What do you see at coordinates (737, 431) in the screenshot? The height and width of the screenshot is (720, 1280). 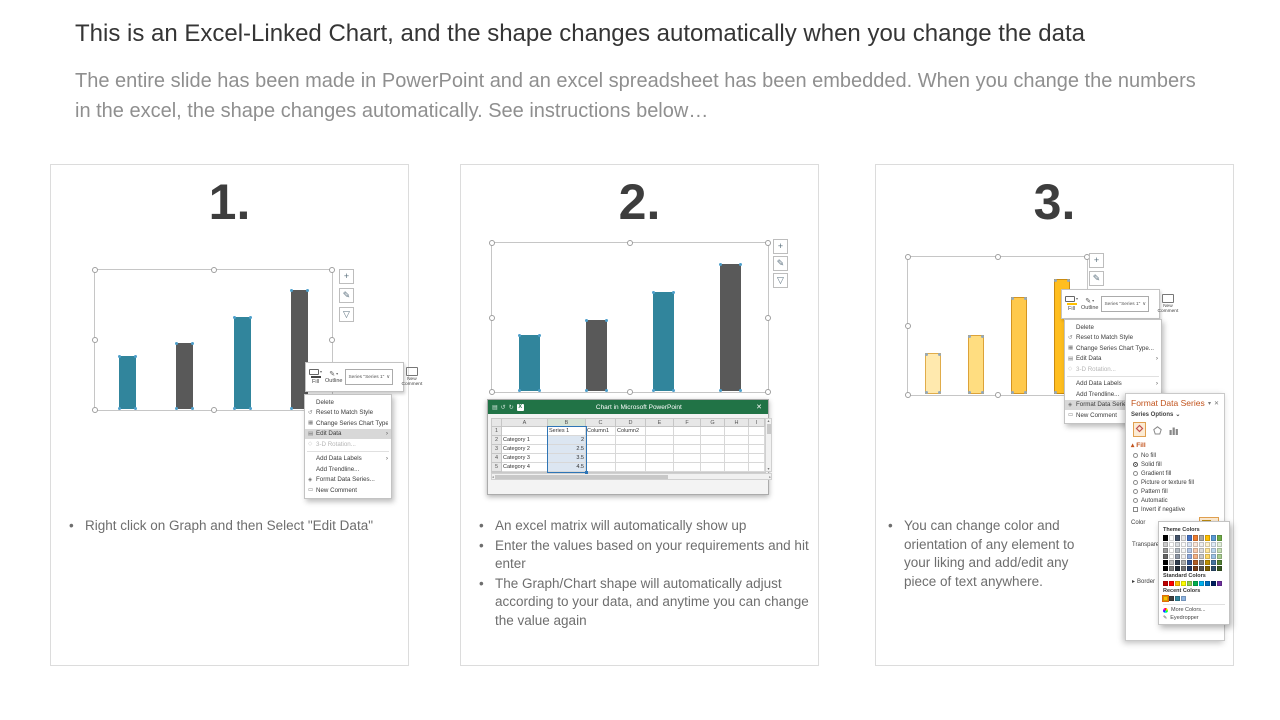 I see `cell-h1` at bounding box center [737, 431].